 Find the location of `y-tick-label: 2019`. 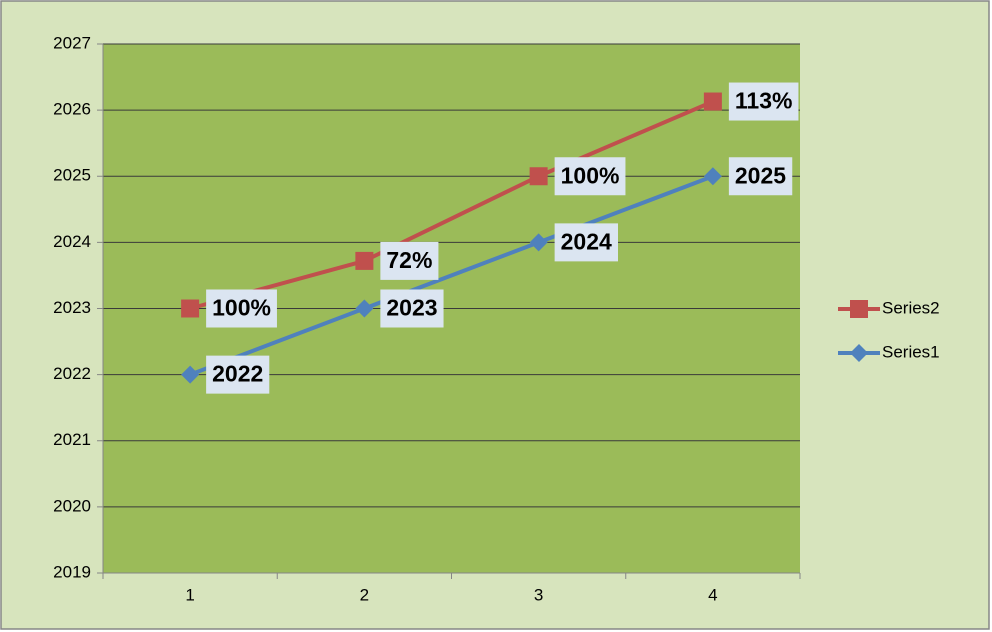

y-tick-label: 2019 is located at coordinates (72, 571).